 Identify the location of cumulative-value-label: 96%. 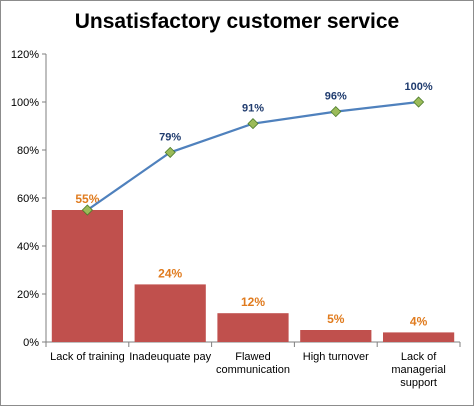
(336, 97).